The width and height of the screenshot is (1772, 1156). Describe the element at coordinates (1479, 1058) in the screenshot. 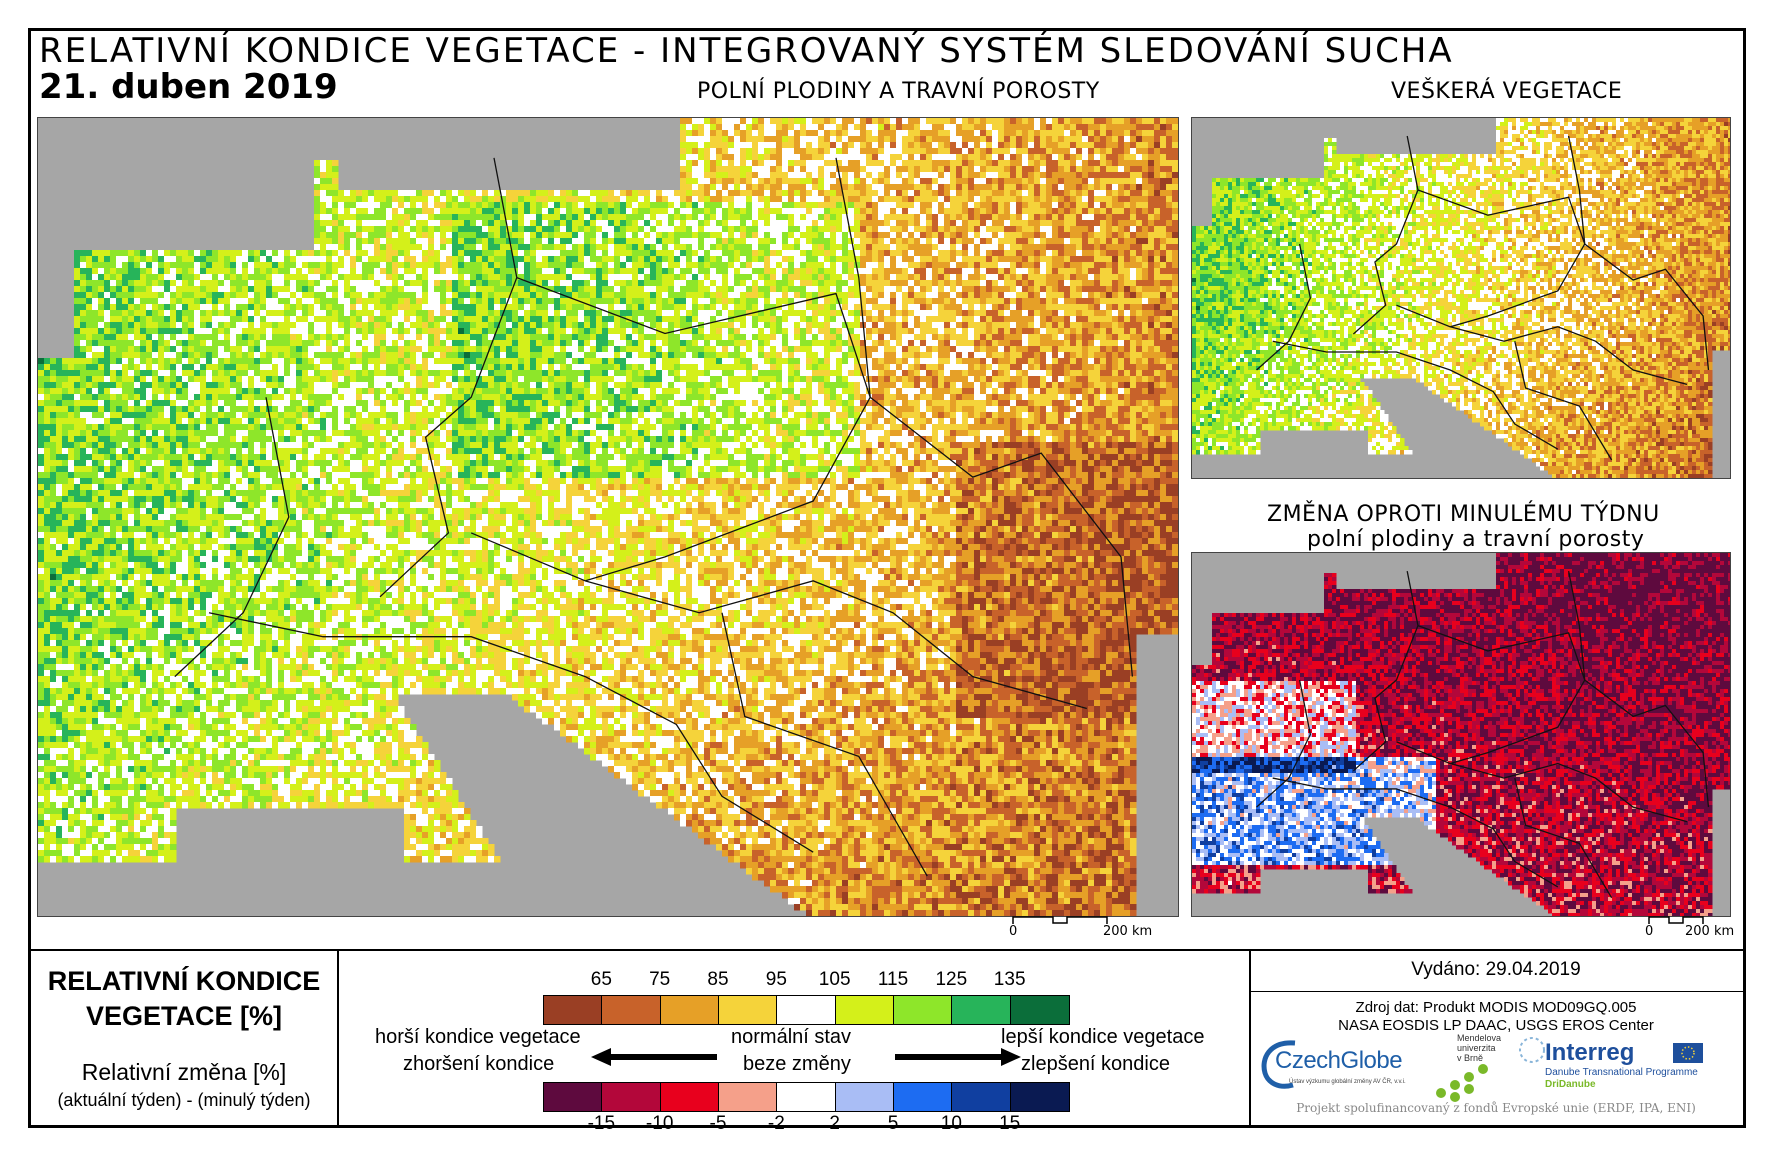

I see `mendelu-text-3: v Brně` at that location.